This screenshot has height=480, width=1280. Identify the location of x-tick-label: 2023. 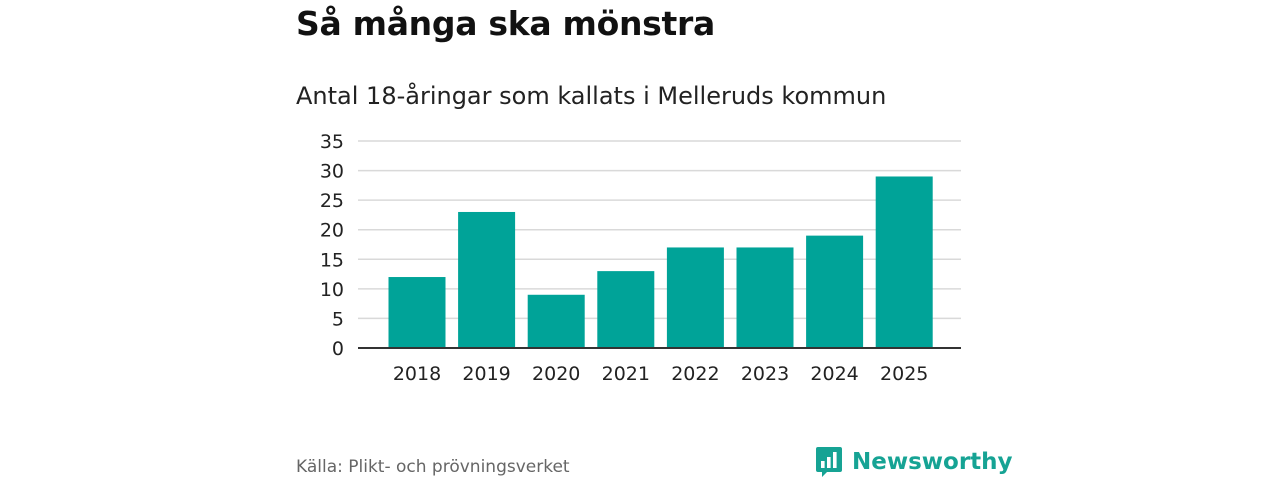
(765, 374).